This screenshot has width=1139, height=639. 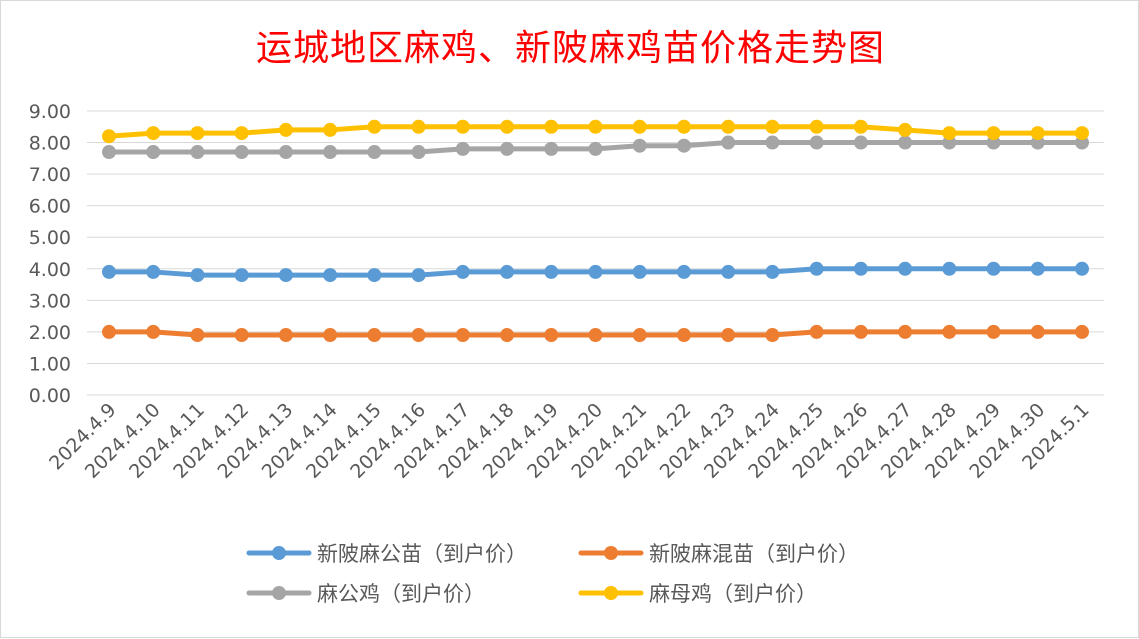 I want to click on y-tick-label: 4.00, so click(x=50, y=270).